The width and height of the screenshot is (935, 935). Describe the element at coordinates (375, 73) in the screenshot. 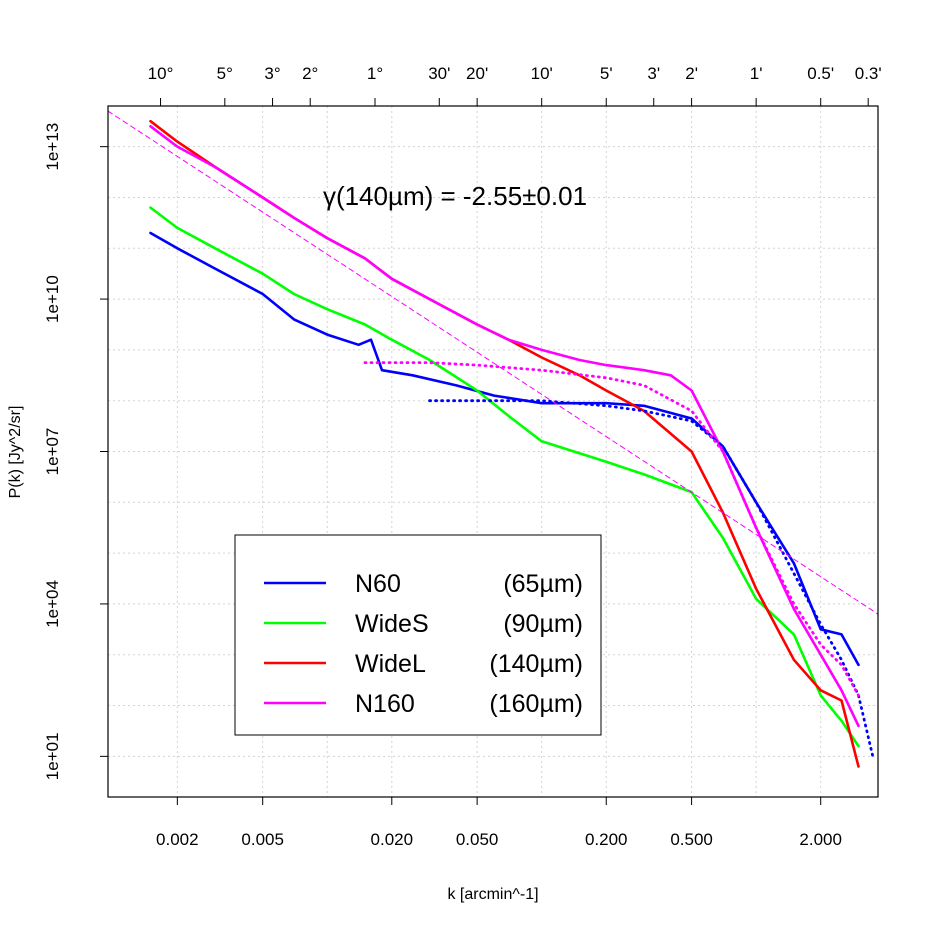

I see `top-tick-label: 1°` at that location.